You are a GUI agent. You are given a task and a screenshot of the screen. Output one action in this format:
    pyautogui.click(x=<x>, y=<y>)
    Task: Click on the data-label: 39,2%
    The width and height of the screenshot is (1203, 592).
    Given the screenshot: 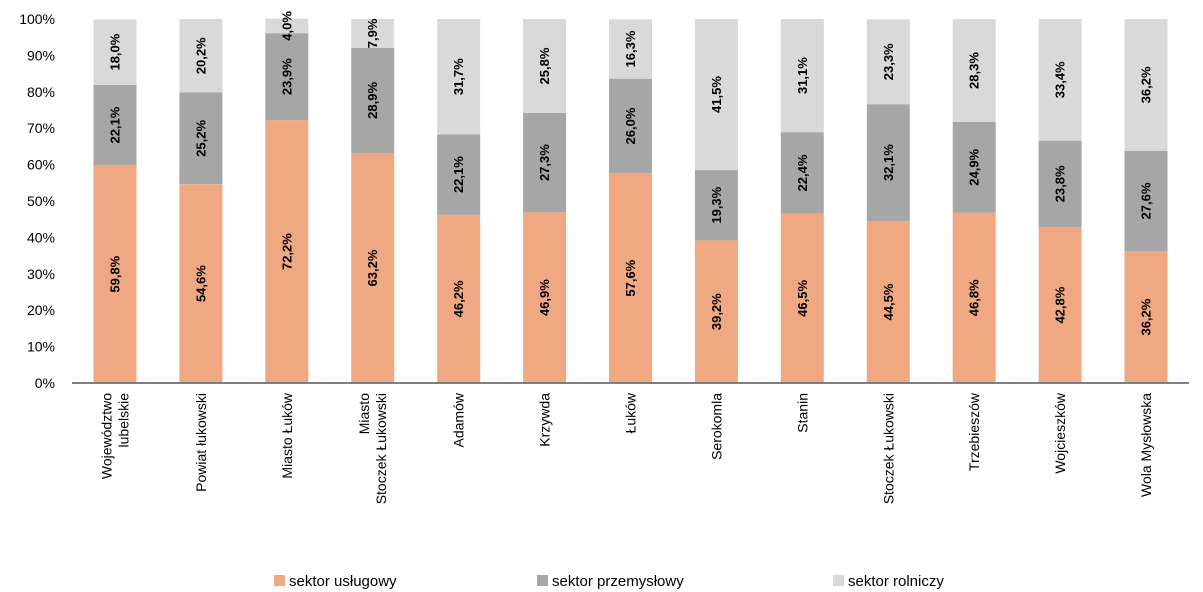 What is the action you would take?
    pyautogui.click(x=716, y=311)
    